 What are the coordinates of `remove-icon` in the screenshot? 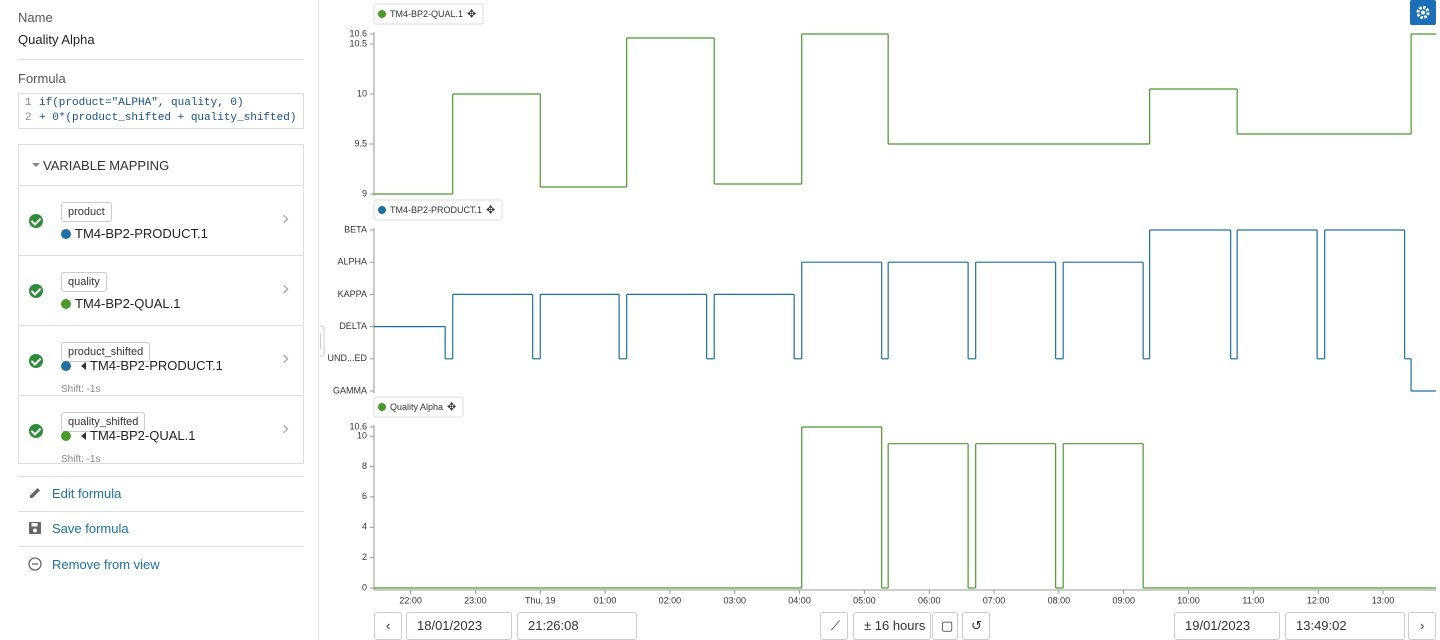 It's located at (35, 564).